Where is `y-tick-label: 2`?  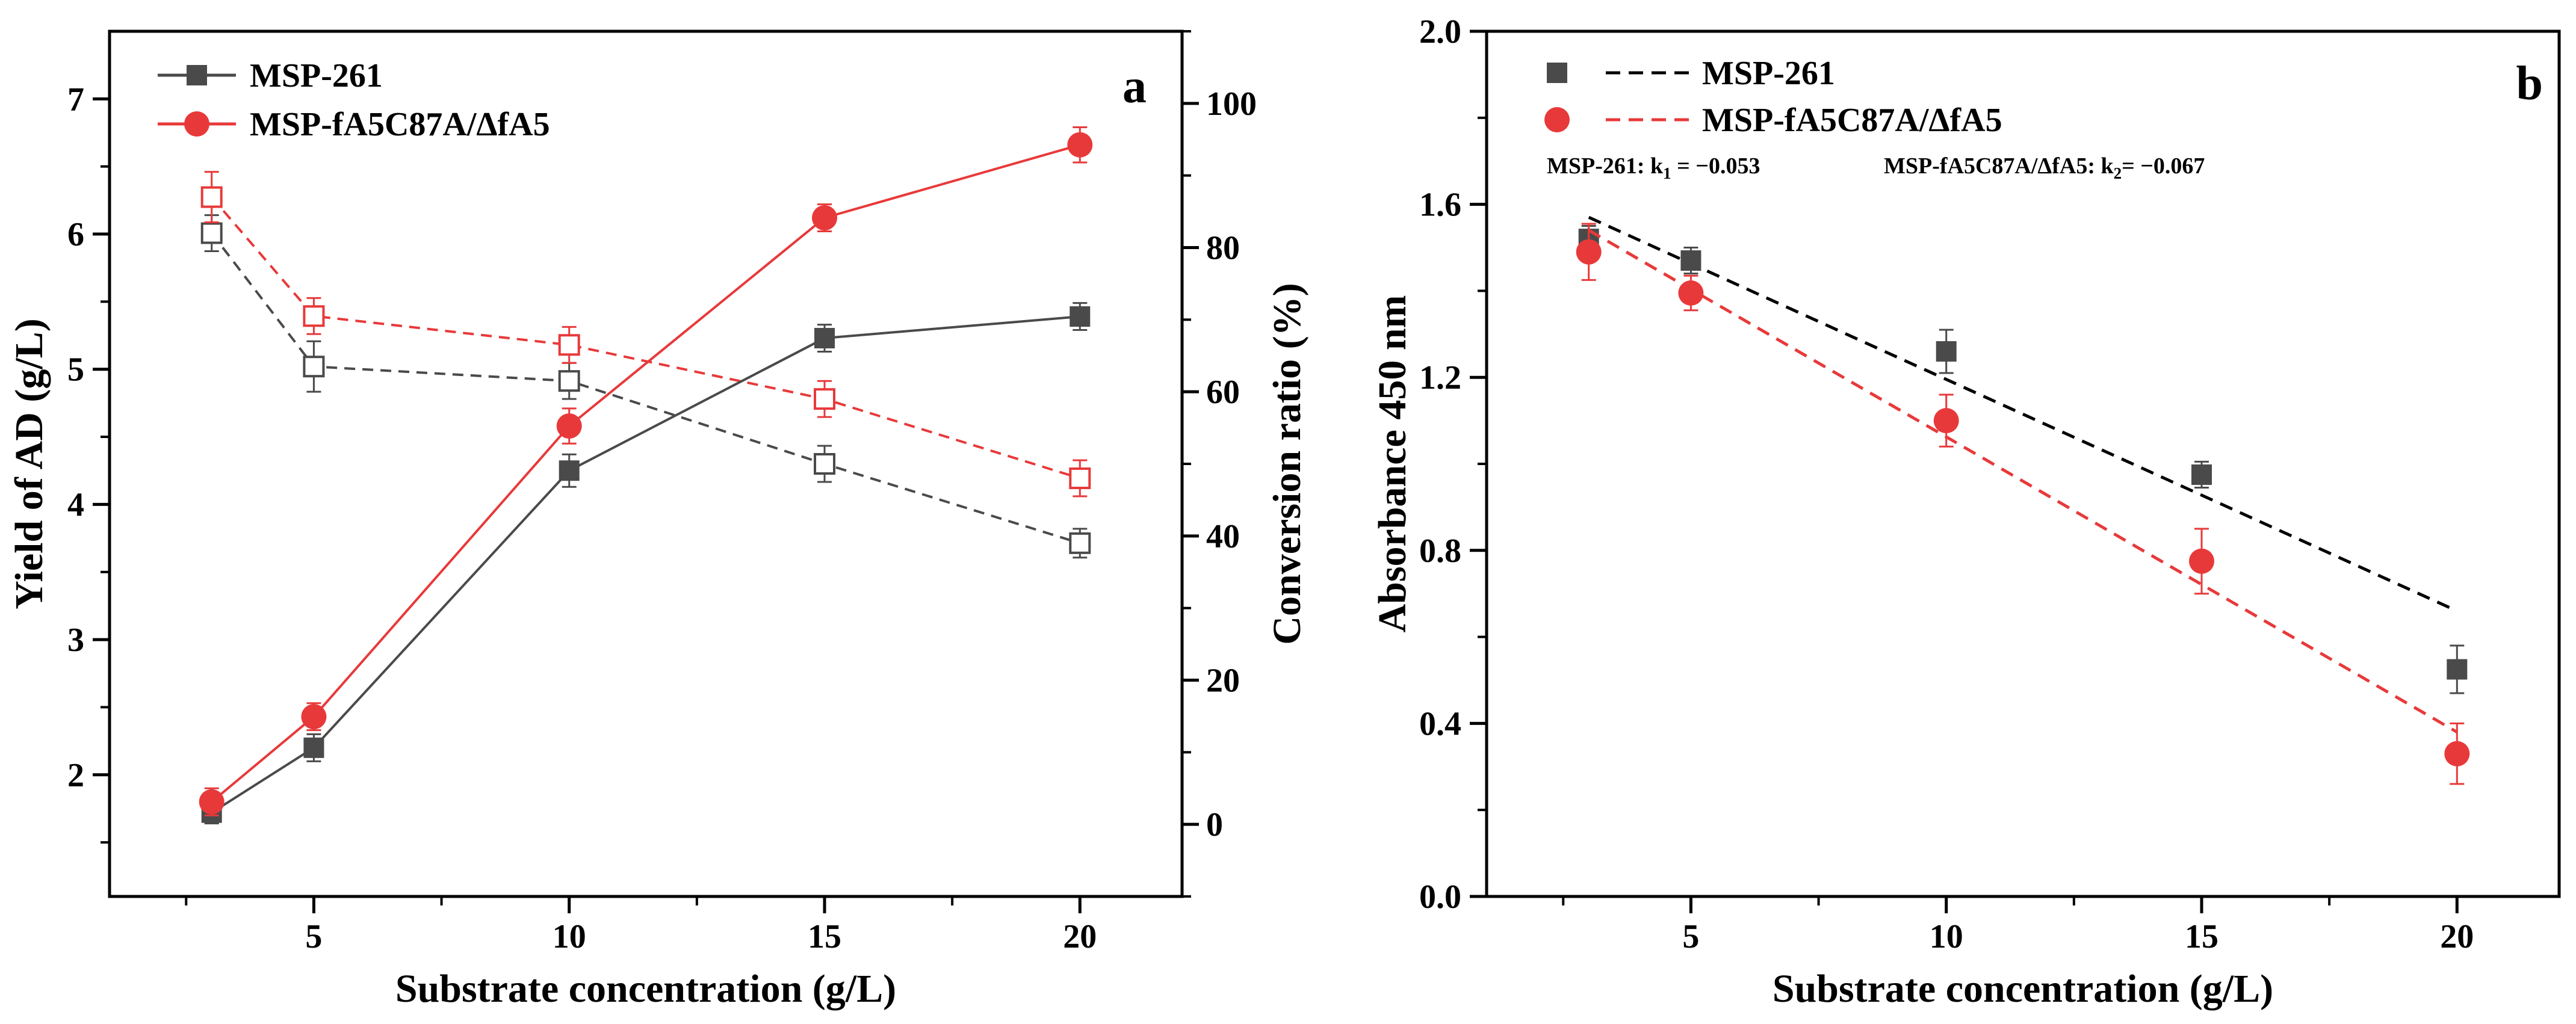 y-tick-label: 2 is located at coordinates (75, 775).